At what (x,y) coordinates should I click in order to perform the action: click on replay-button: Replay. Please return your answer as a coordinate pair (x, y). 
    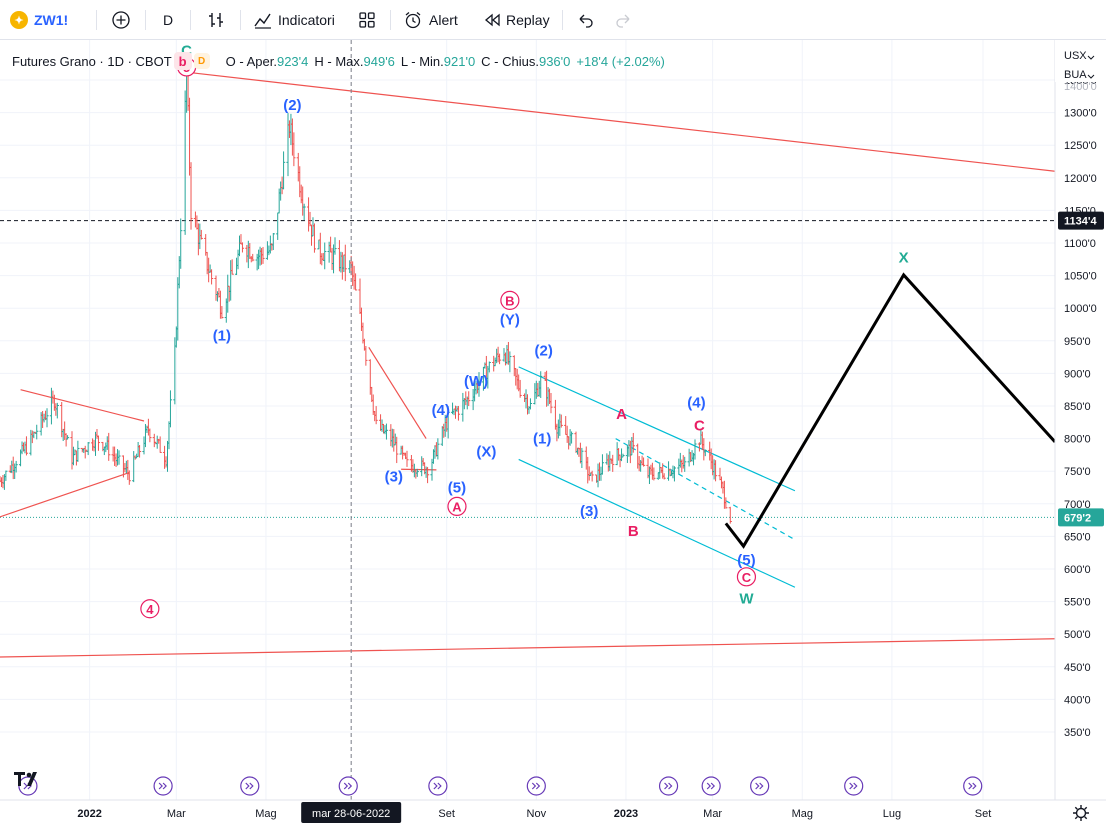
    Looking at the image, I should click on (516, 20).